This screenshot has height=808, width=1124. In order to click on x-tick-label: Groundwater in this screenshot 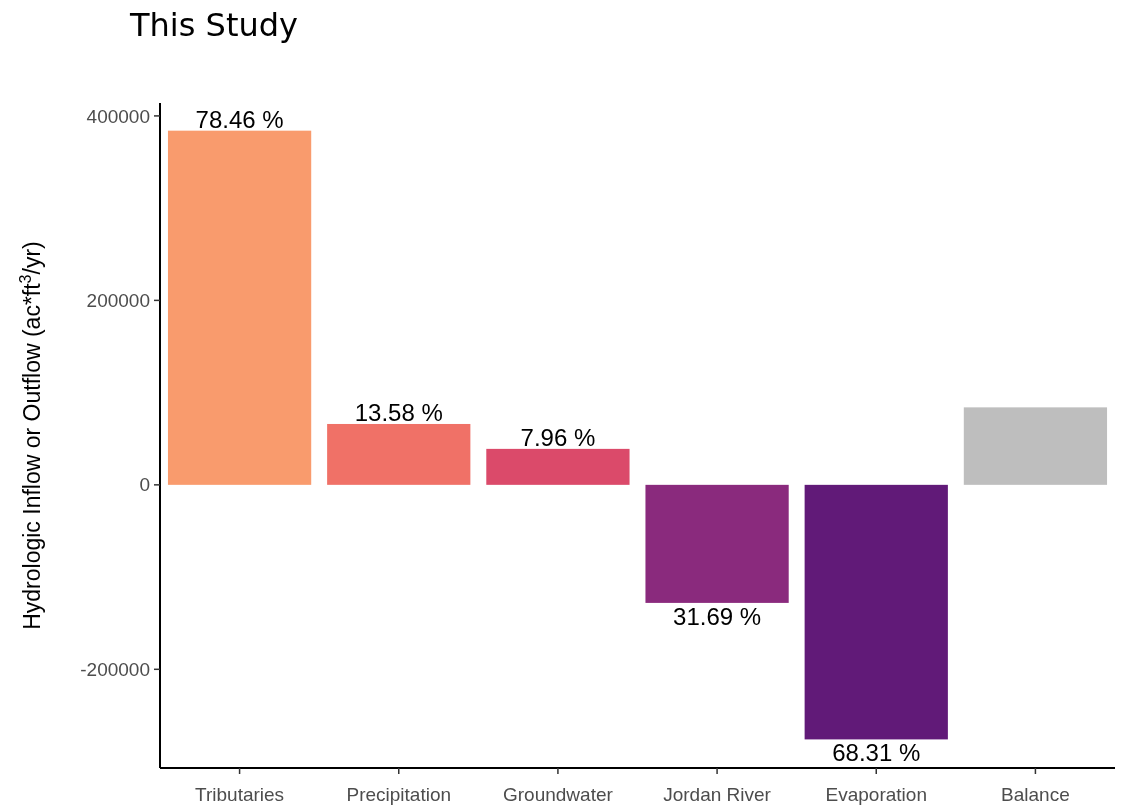, I will do `click(558, 794)`.